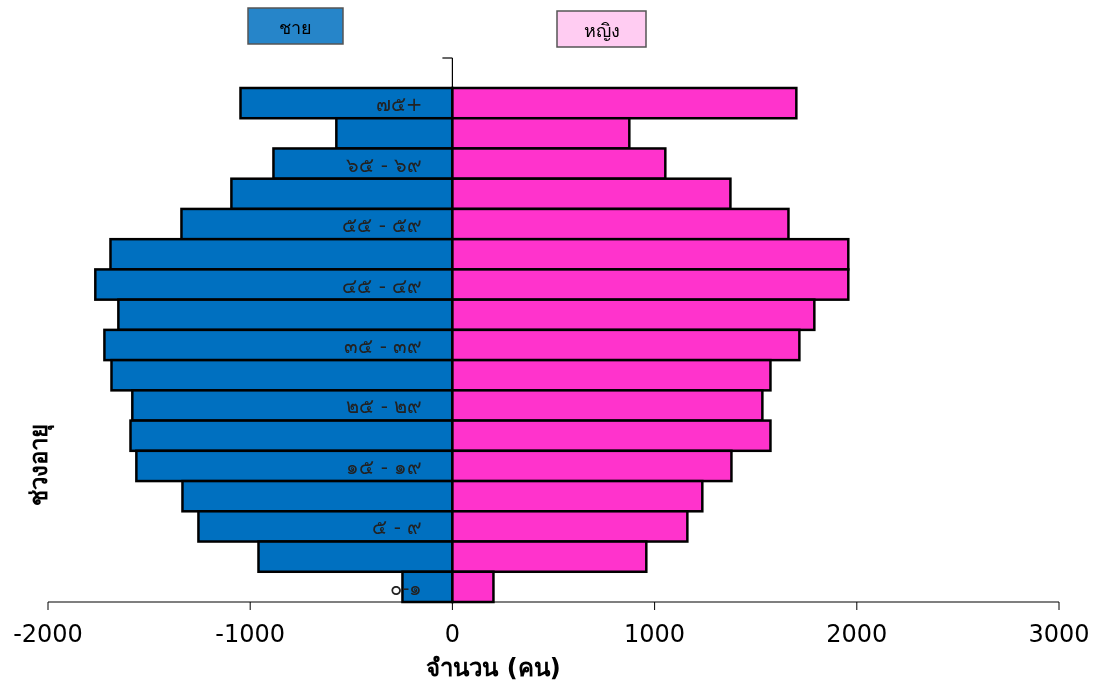 The image size is (1105, 689). Describe the element at coordinates (384, 164) in the screenshot. I see `y-tick-label: ๖๕ - ๖๙` at that location.